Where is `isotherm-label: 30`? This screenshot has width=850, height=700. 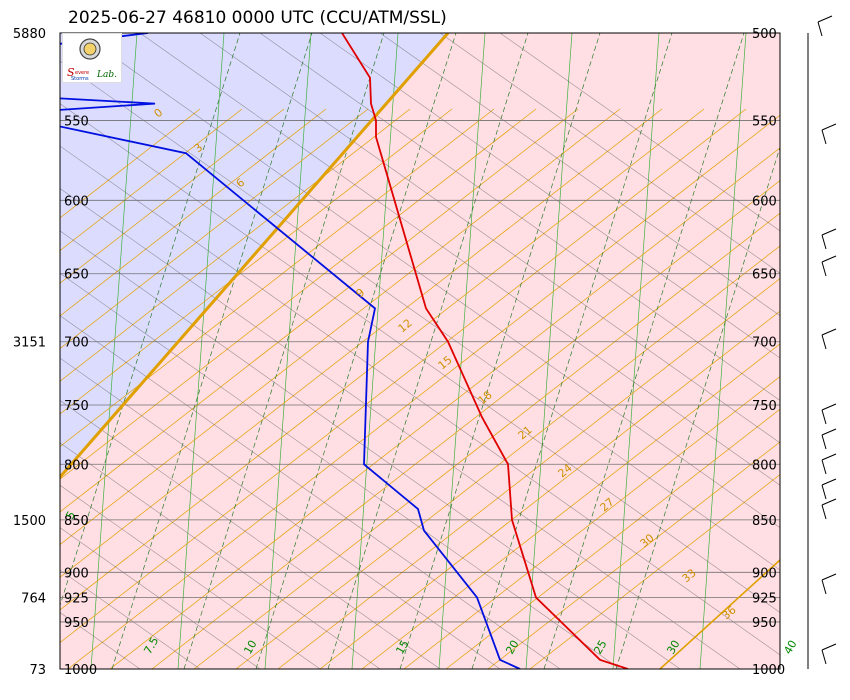
isotherm-label: 30 is located at coordinates (673, 647).